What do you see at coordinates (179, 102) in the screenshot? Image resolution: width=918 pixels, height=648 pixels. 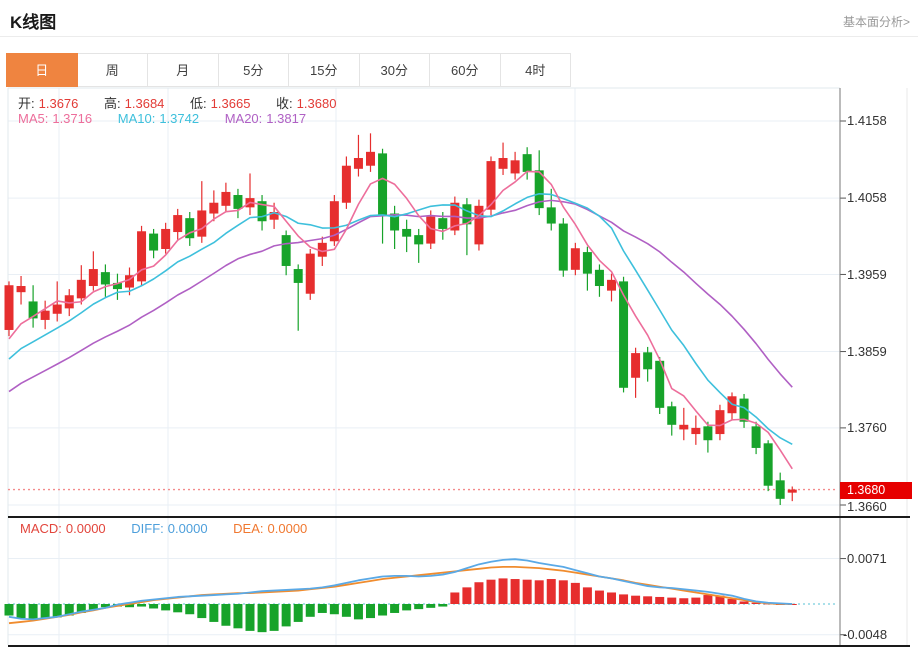 I see `ohlc-legend: 开: 1.3676 高: 1.3684 低: 1.3665 收: 1.3680` at bounding box center [179, 102].